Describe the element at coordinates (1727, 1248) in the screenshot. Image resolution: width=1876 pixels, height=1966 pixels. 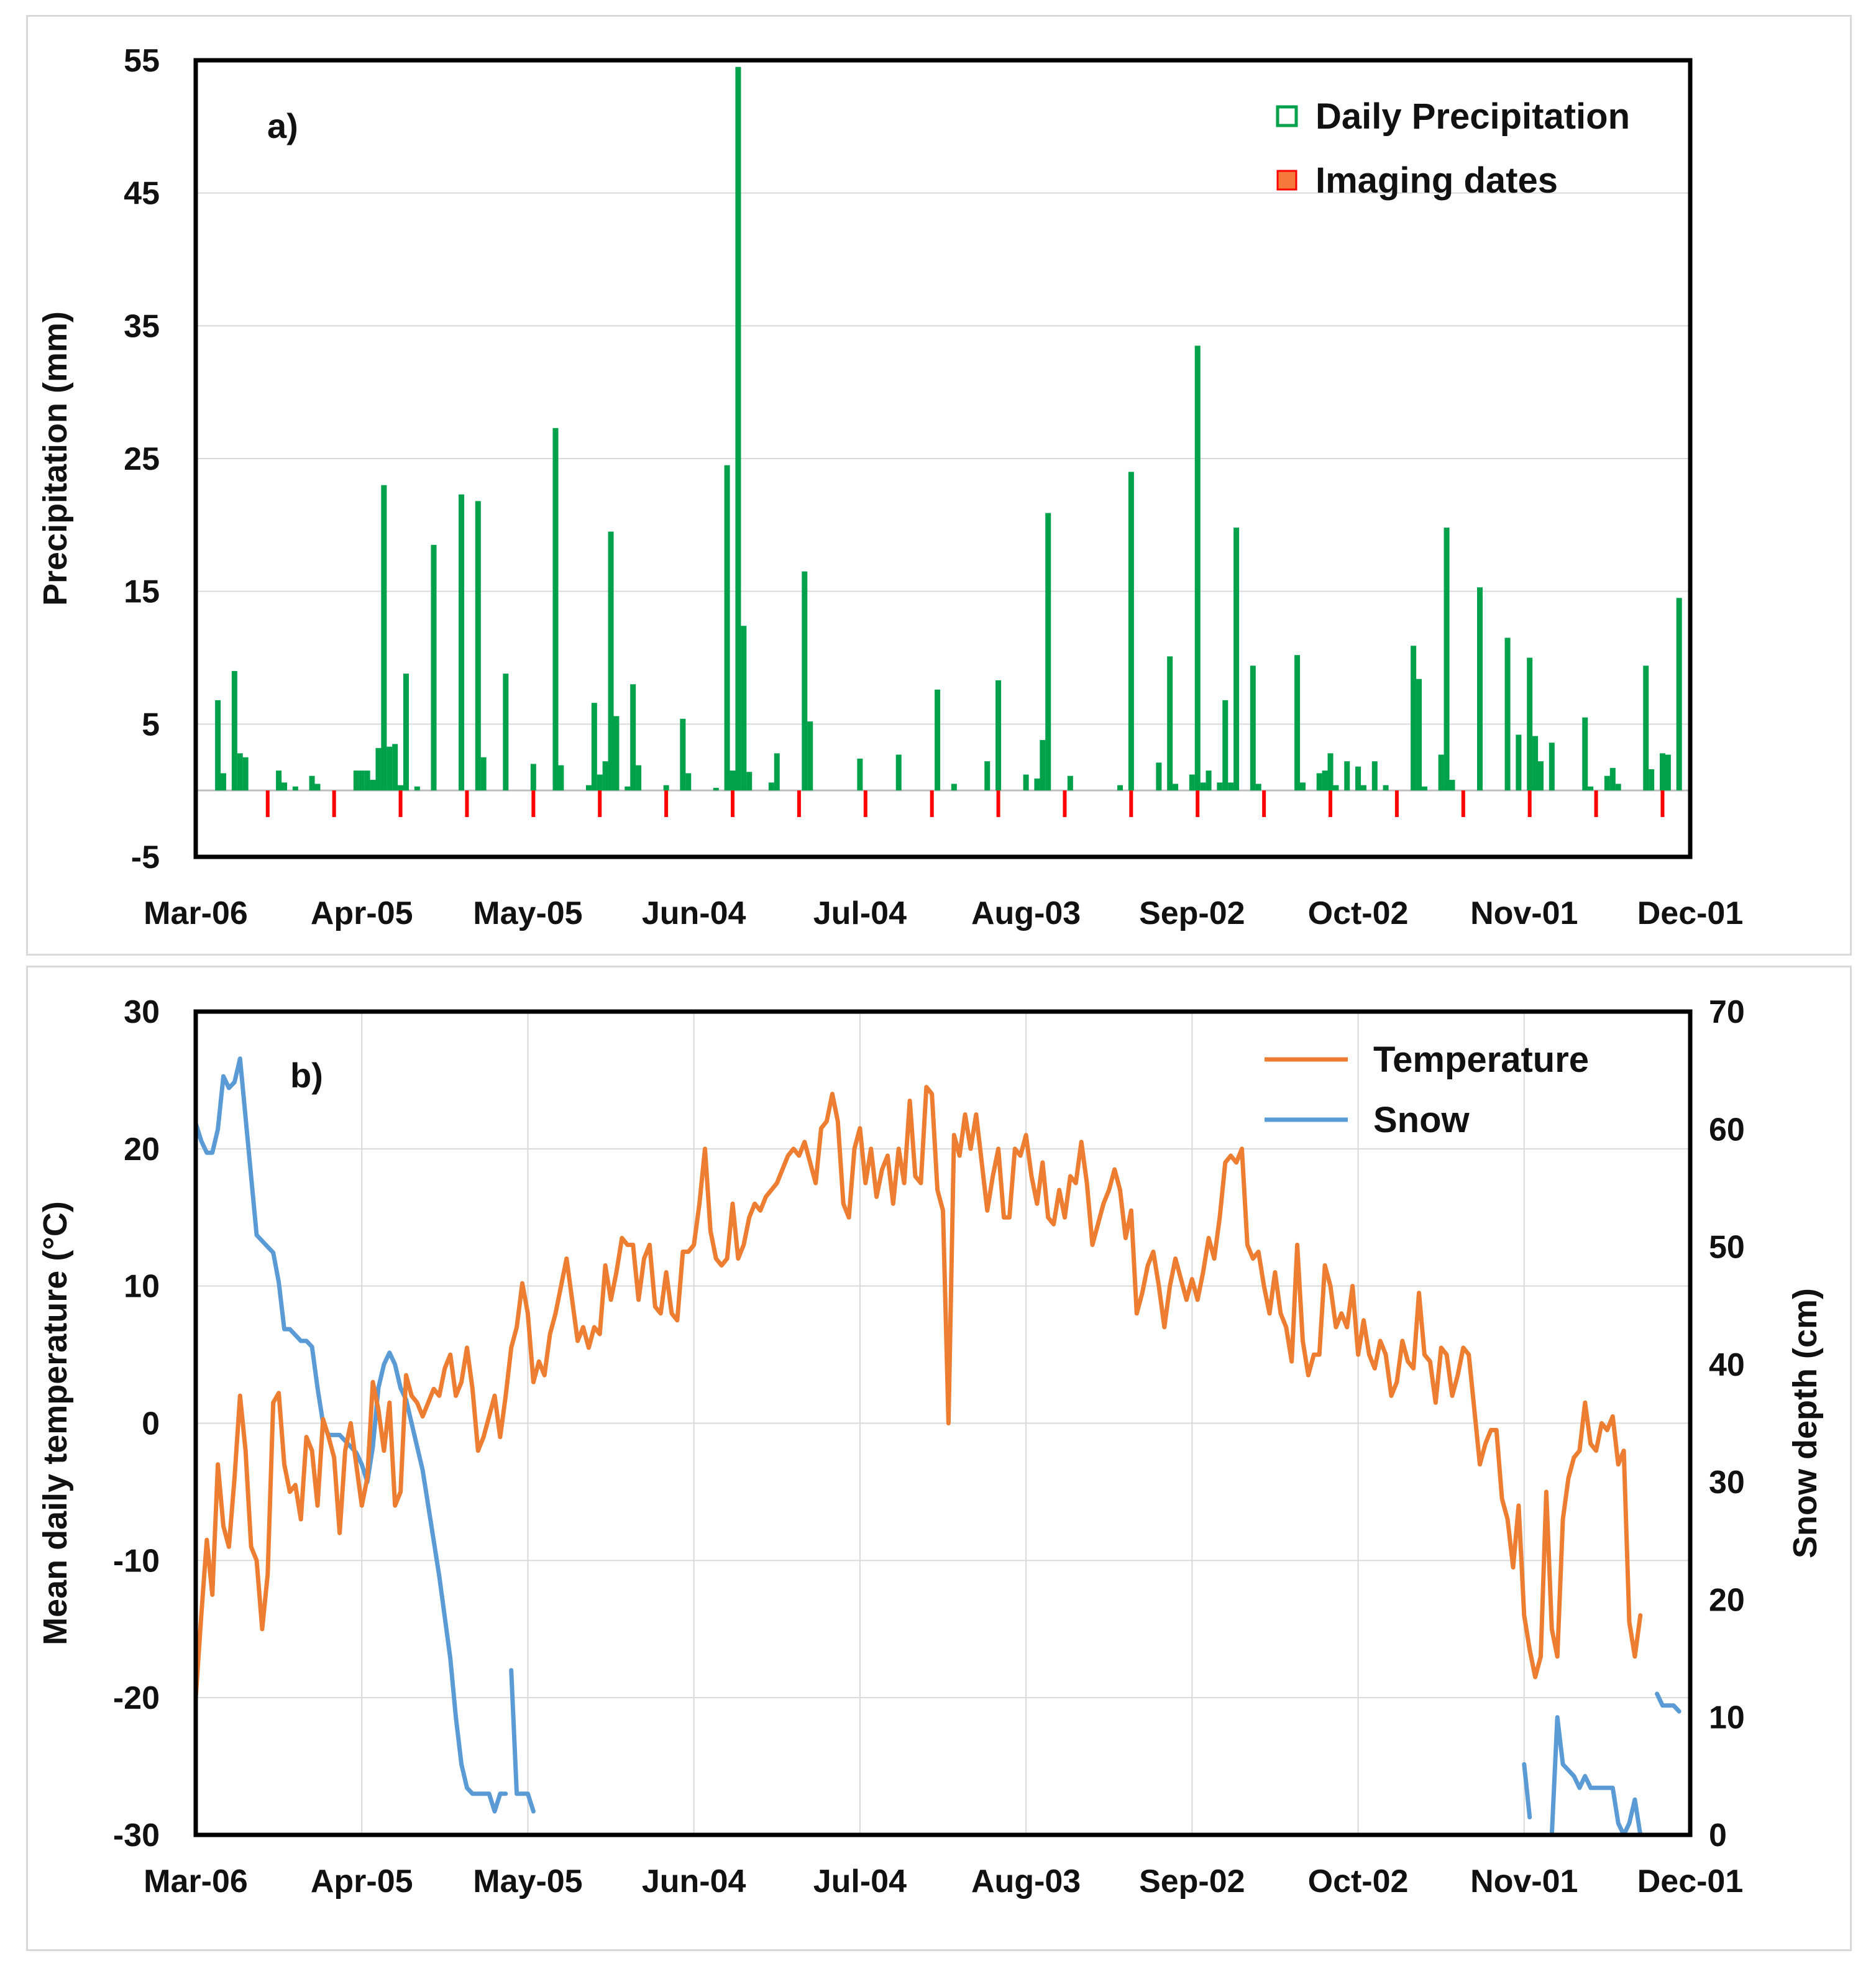
I see `snow-y-tick-label: 50` at that location.